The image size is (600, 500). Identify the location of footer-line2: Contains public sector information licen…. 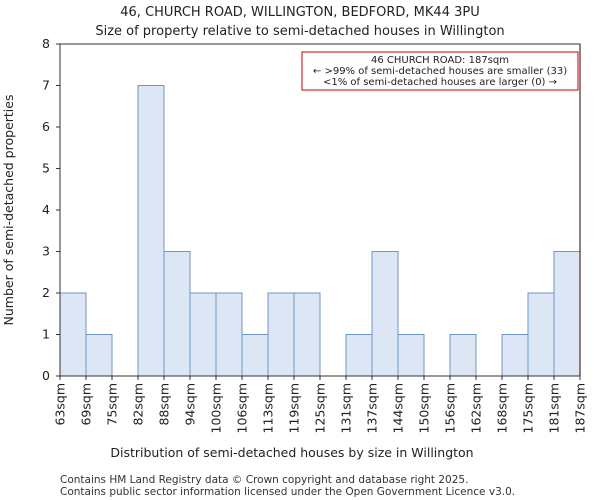
(287, 492).